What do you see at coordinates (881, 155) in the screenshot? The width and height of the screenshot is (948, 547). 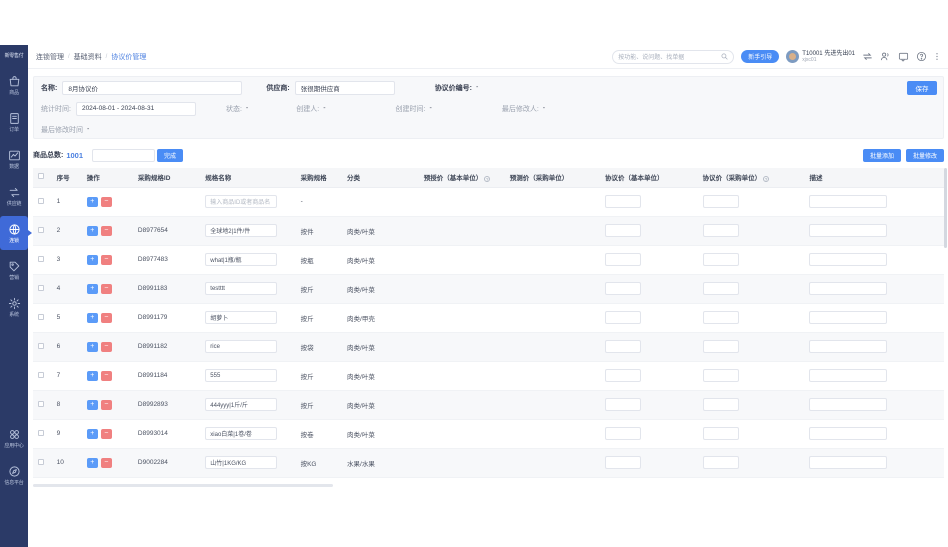 I see `batch-add-button: 批量添加` at bounding box center [881, 155].